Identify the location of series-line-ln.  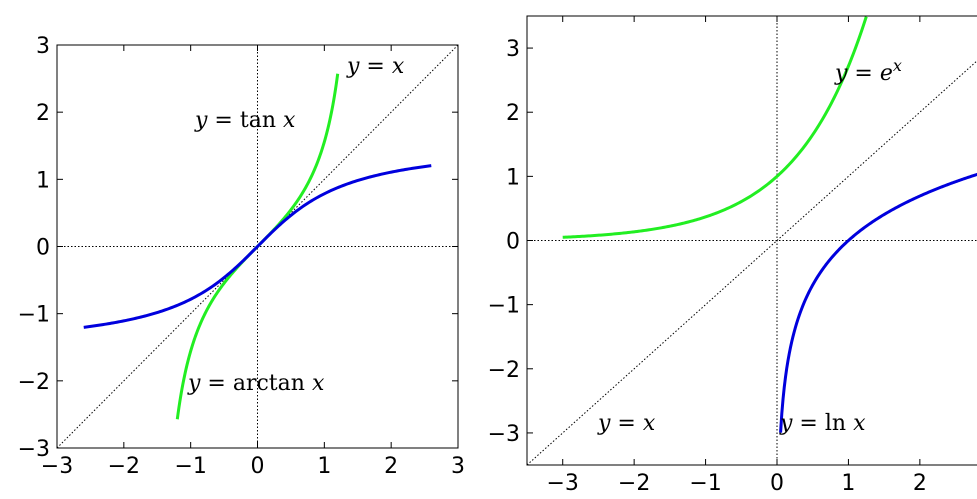
(878, 302).